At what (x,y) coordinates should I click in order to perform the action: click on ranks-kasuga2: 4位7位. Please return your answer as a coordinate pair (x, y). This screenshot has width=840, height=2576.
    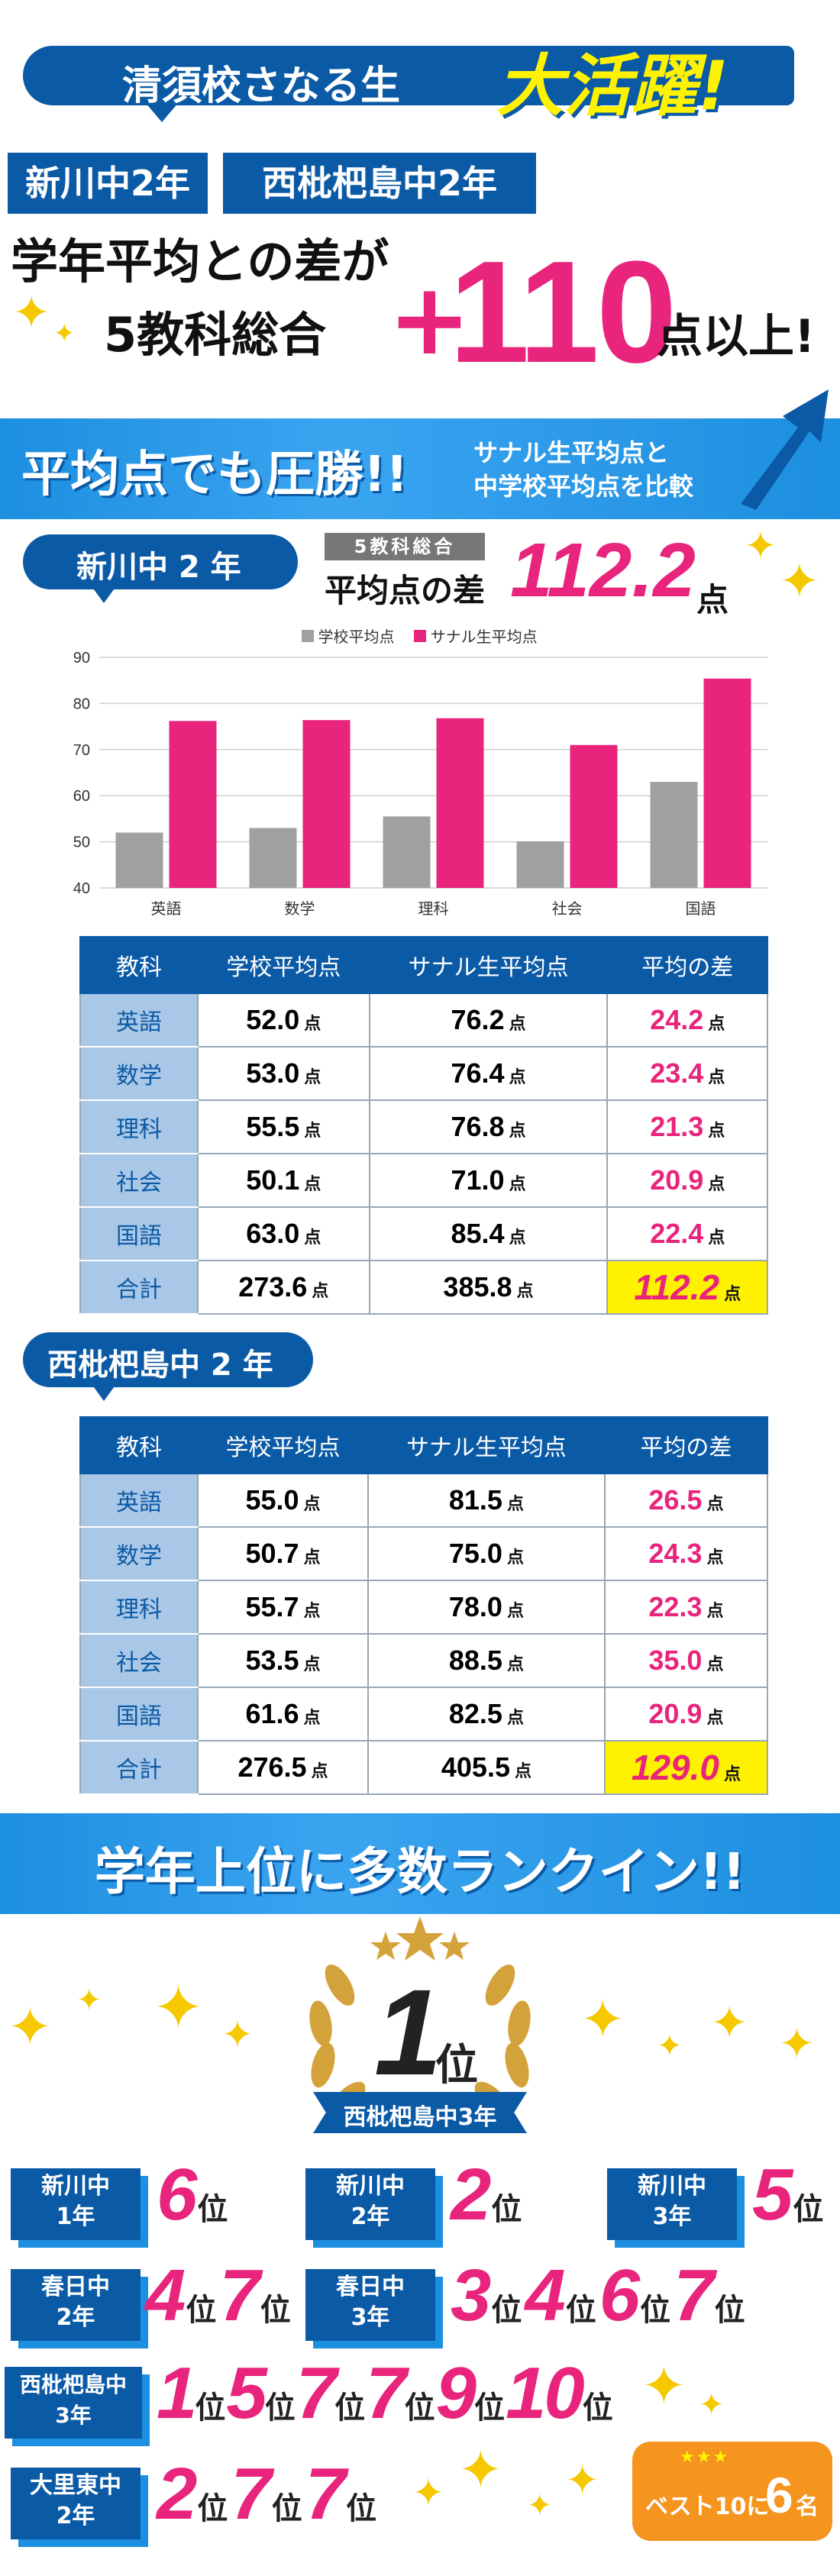
    Looking at the image, I should click on (220, 2296).